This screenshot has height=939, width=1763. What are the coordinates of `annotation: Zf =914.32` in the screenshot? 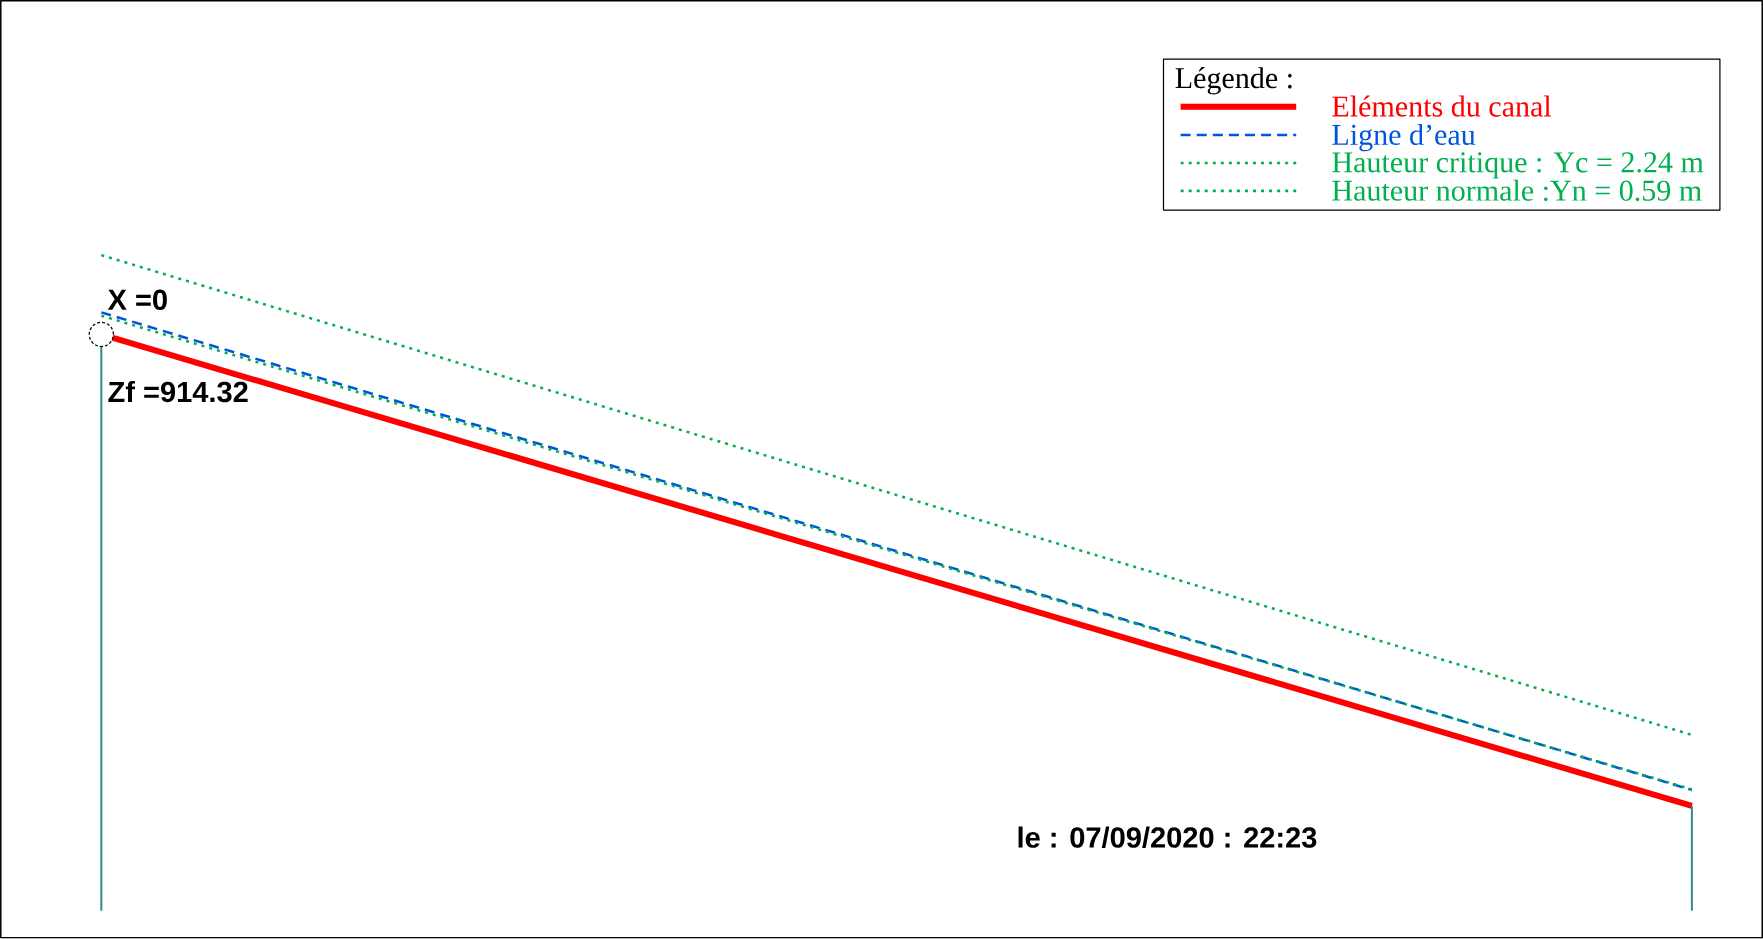 It's located at (178, 392).